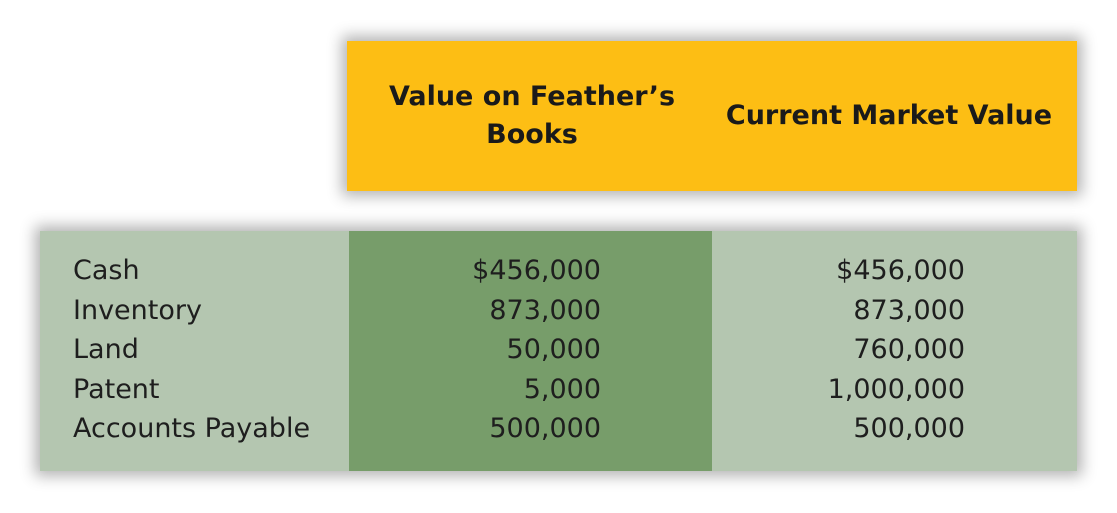 The width and height of the screenshot is (1117, 513). I want to click on table-row-inventory: Inventory 873,000 873,000, so click(558, 311).